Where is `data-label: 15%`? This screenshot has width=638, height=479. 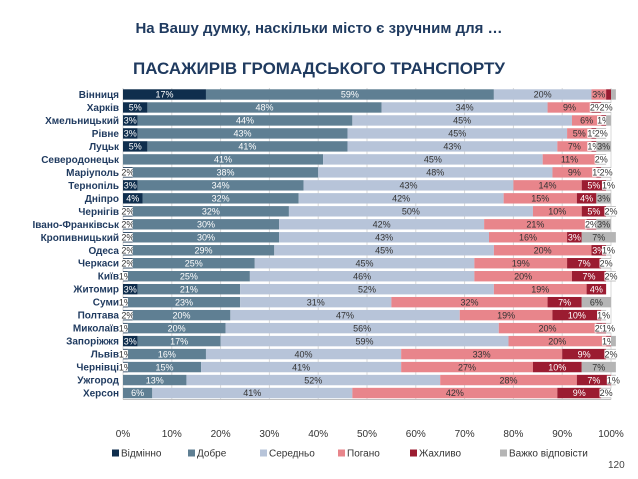 data-label: 15% is located at coordinates (164, 367).